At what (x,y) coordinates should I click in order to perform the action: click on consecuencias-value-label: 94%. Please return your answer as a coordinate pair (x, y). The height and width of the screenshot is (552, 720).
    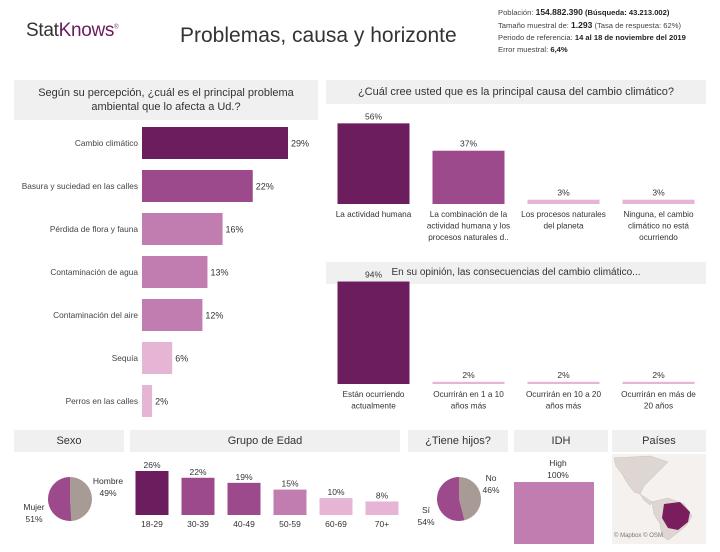
    Looking at the image, I should click on (373, 275).